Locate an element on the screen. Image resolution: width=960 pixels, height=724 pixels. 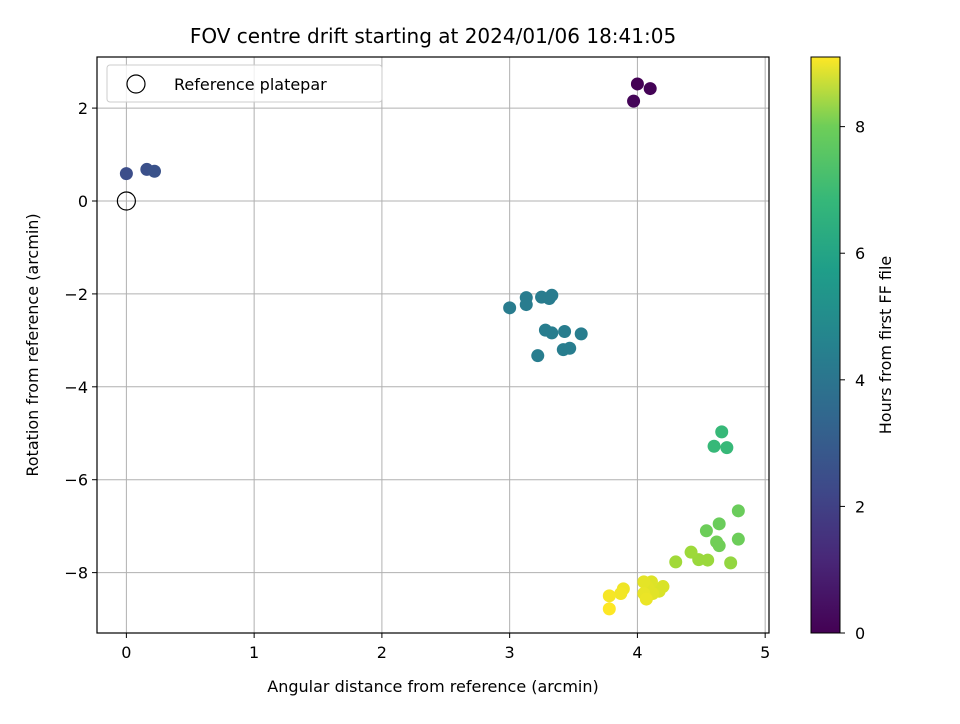
colorbar-tick-label: 4 is located at coordinates (860, 380).